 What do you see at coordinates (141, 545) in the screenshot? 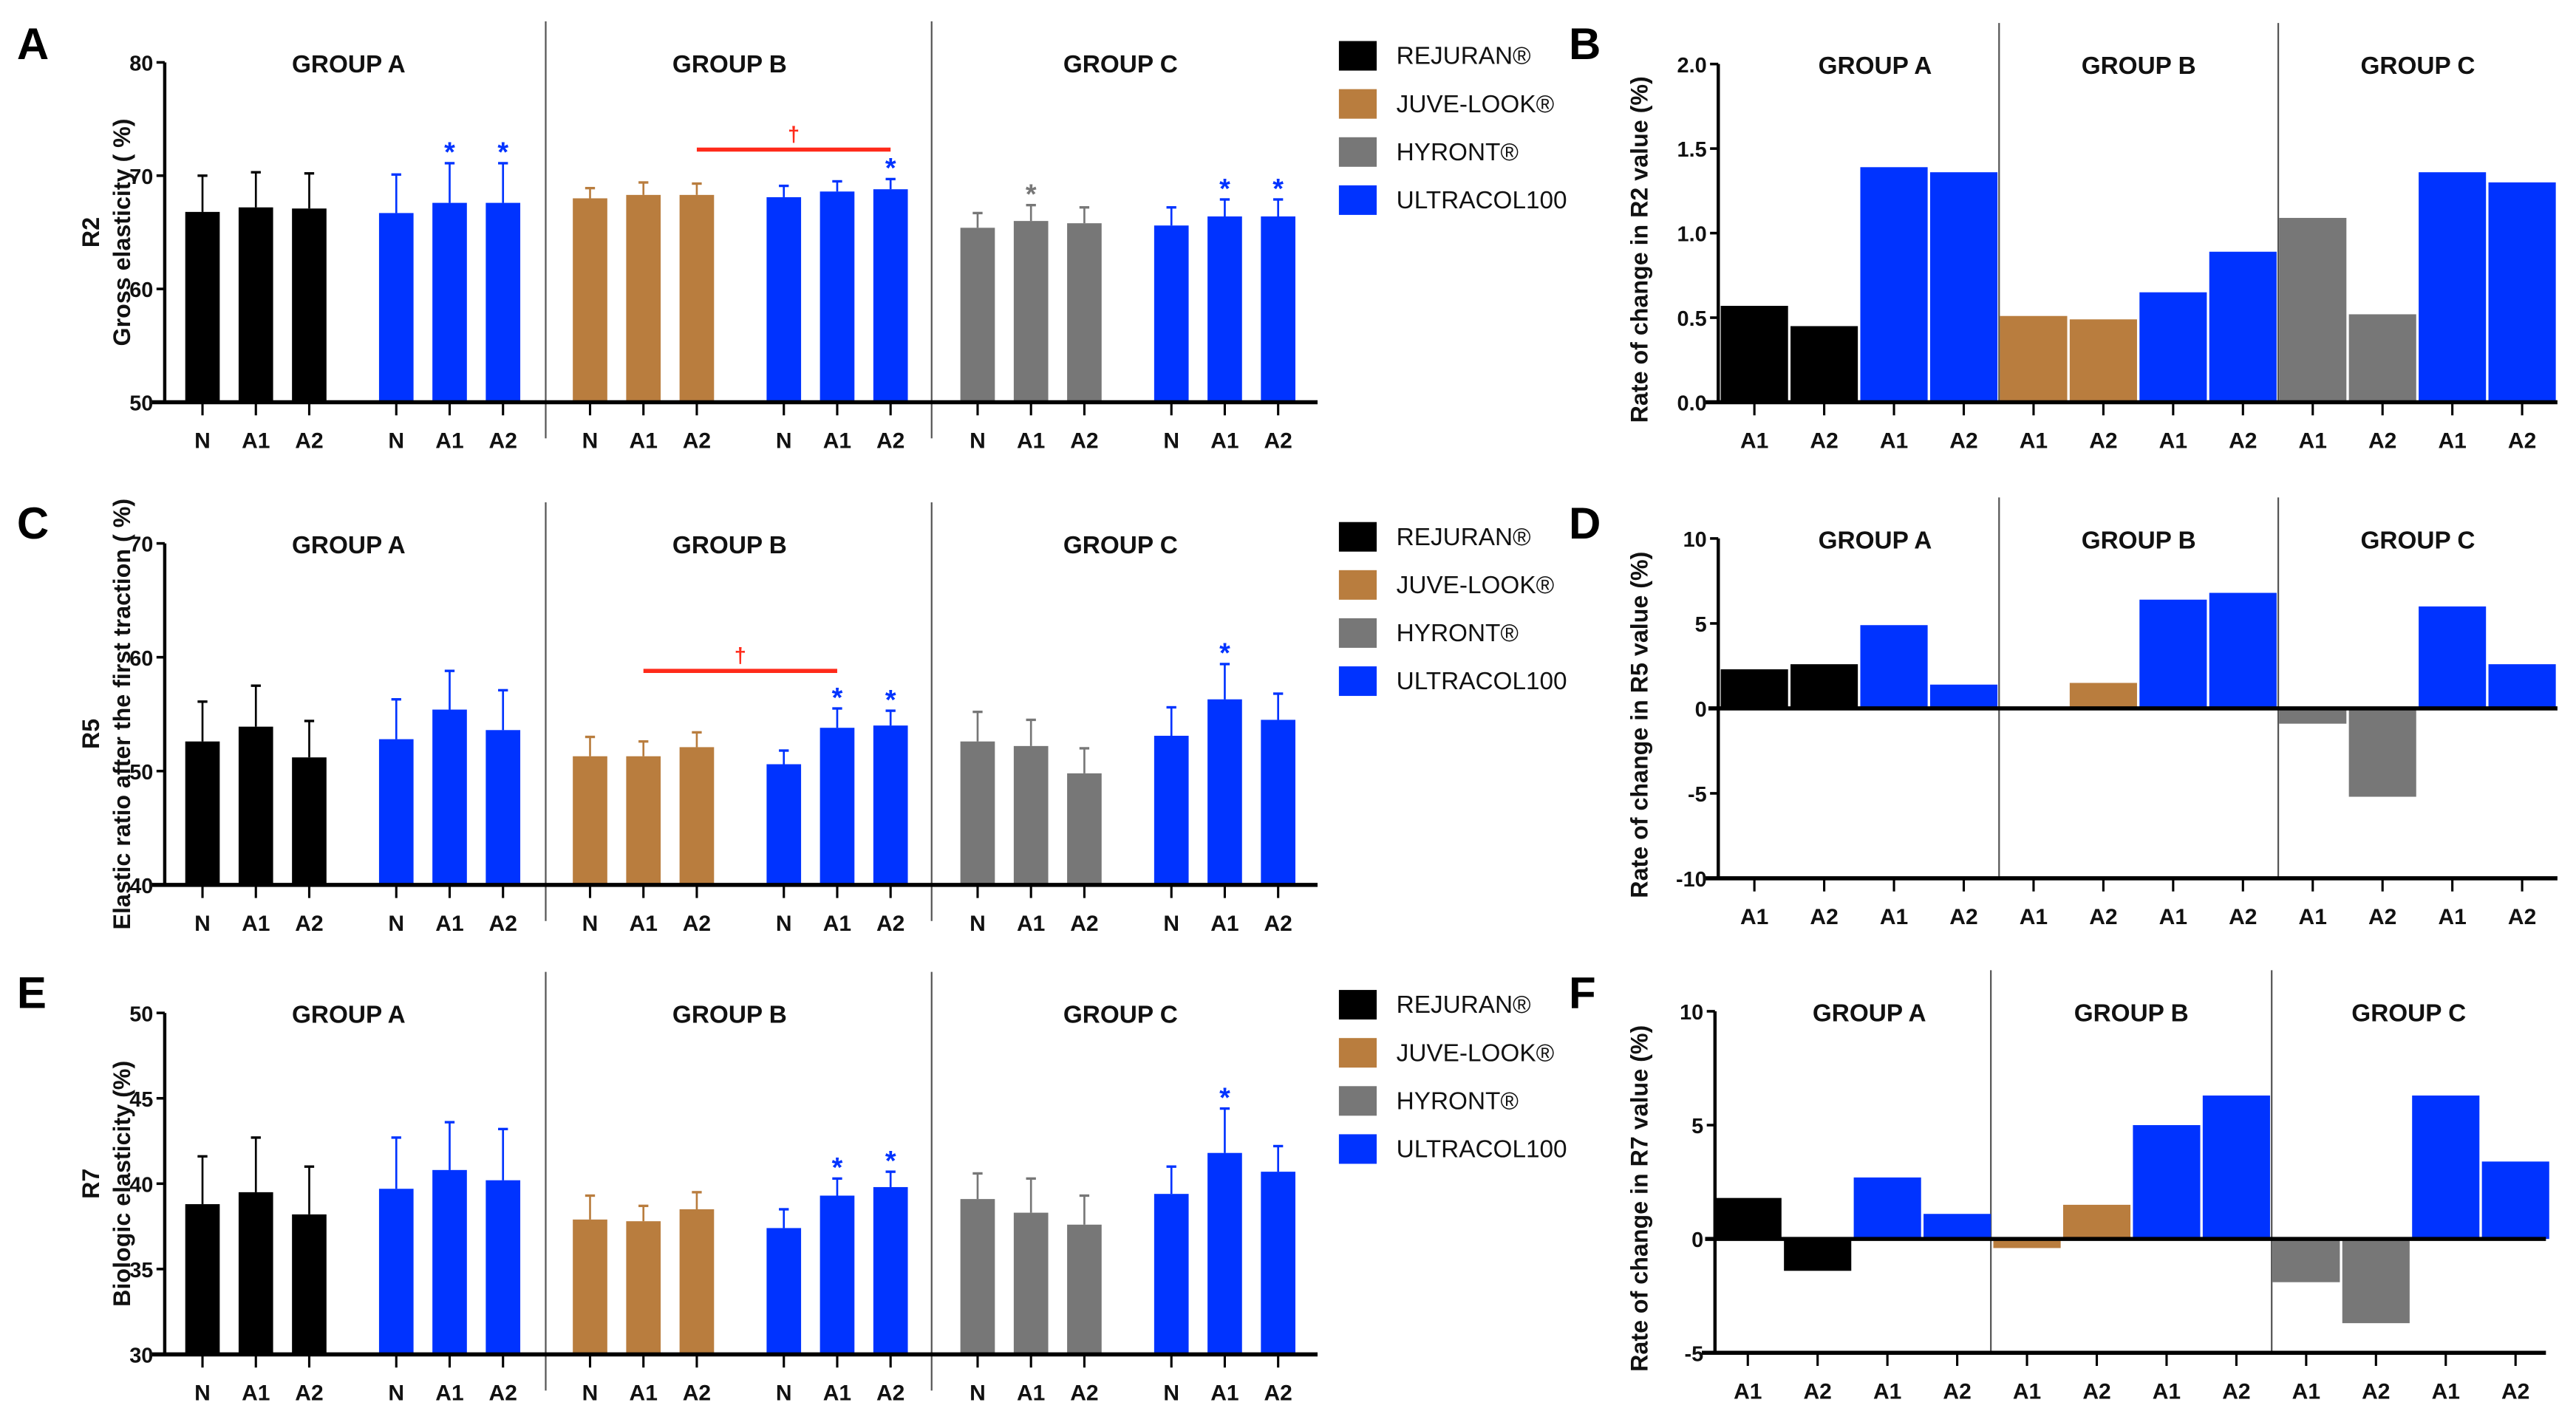
I see `y-tick-label: 70` at bounding box center [141, 545].